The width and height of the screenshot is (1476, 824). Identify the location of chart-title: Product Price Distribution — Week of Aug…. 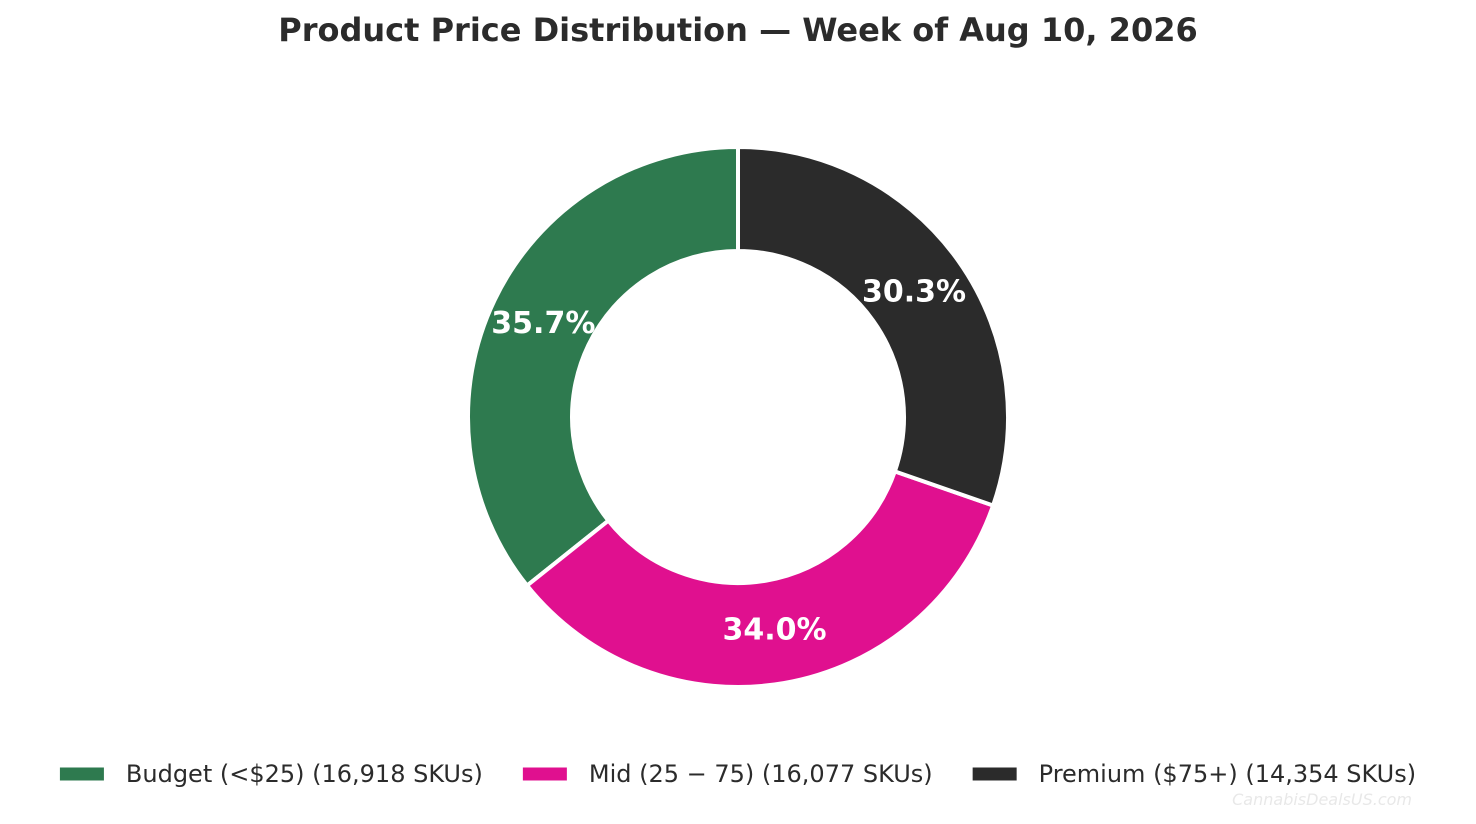
(737, 30).